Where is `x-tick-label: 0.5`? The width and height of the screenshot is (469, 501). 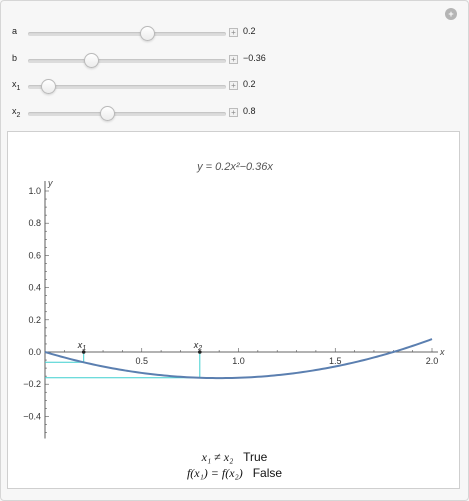
x-tick-label: 0.5 is located at coordinates (141, 361).